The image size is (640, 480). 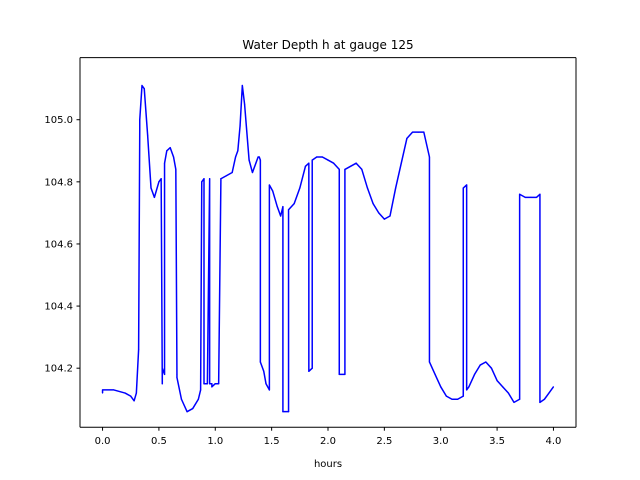 What do you see at coordinates (272, 441) in the screenshot?
I see `x-tick-label: 1.5` at bounding box center [272, 441].